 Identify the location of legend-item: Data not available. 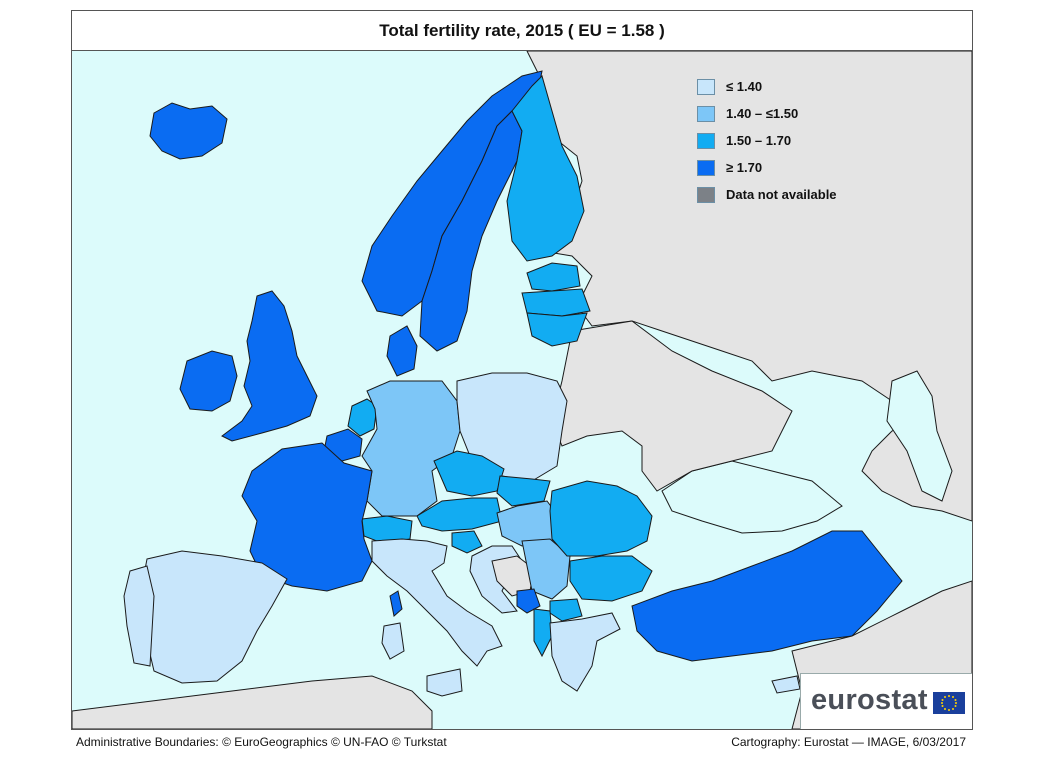
(767, 194).